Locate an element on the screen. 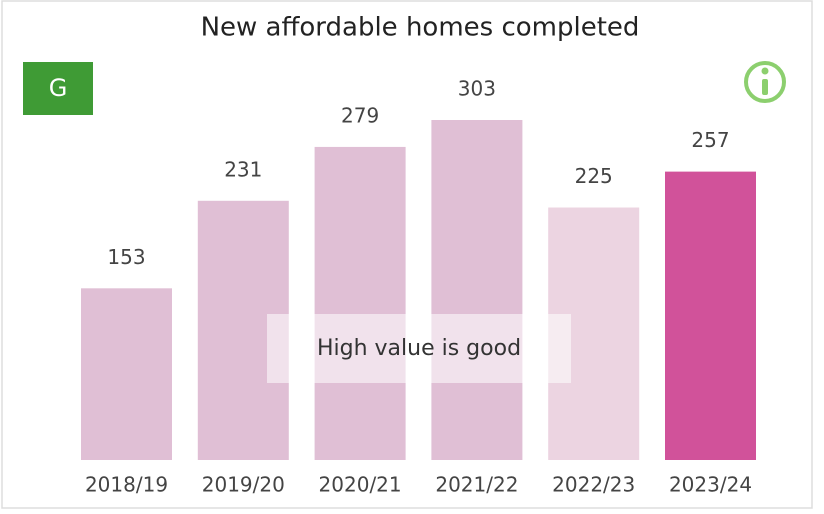 The width and height of the screenshot is (824, 514). value-label: 153 is located at coordinates (126, 257).